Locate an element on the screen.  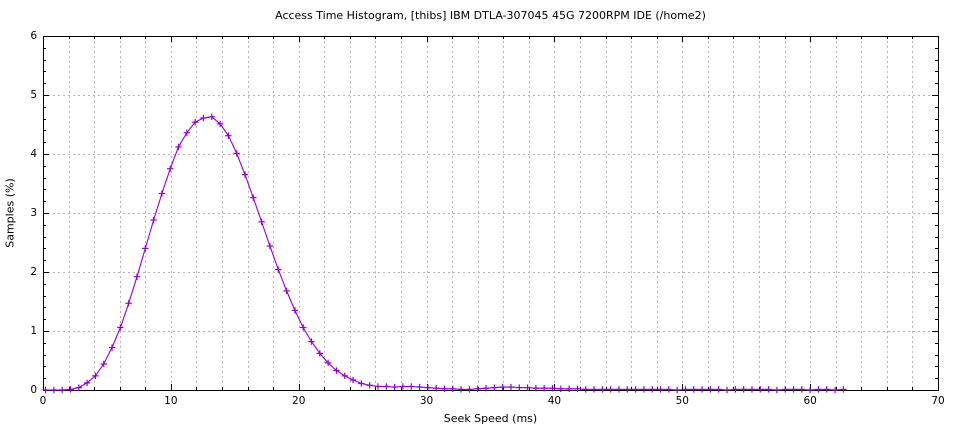
y-tick-label: 6 is located at coordinates (33, 35).